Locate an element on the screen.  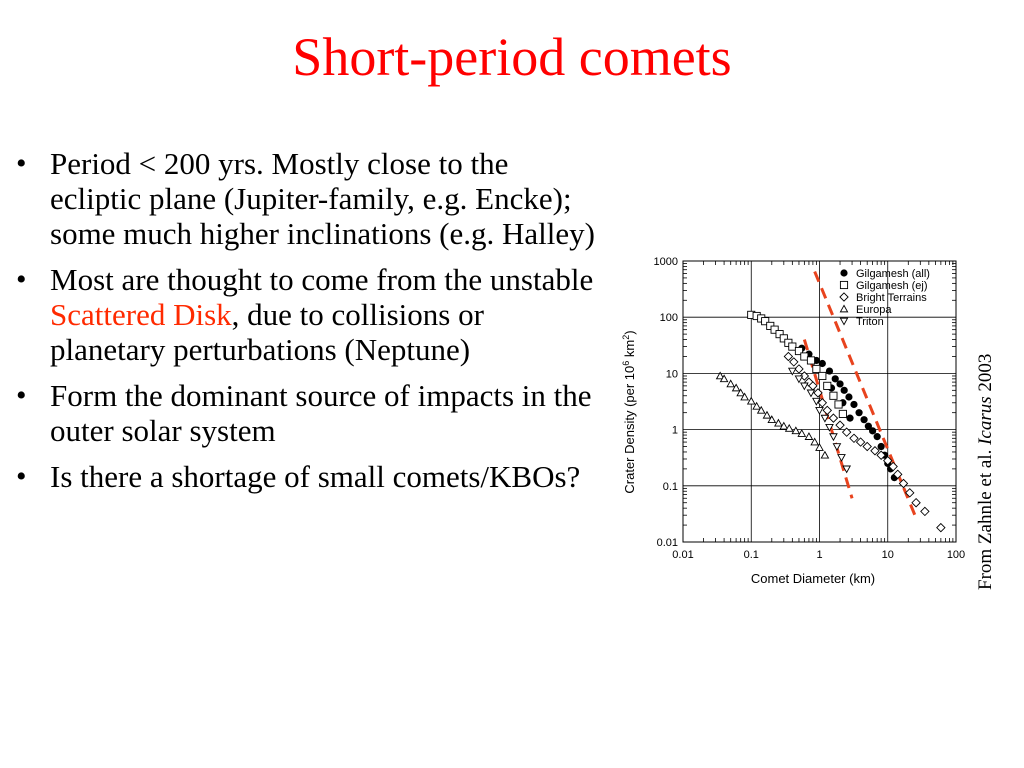
y-tick-label: 100 is located at coordinates (669, 318).